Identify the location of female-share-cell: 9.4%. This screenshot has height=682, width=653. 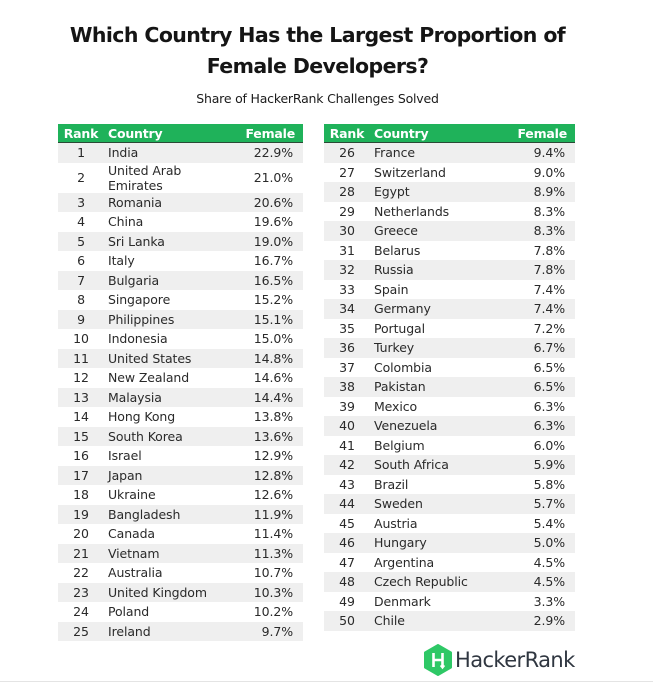
(535, 152).